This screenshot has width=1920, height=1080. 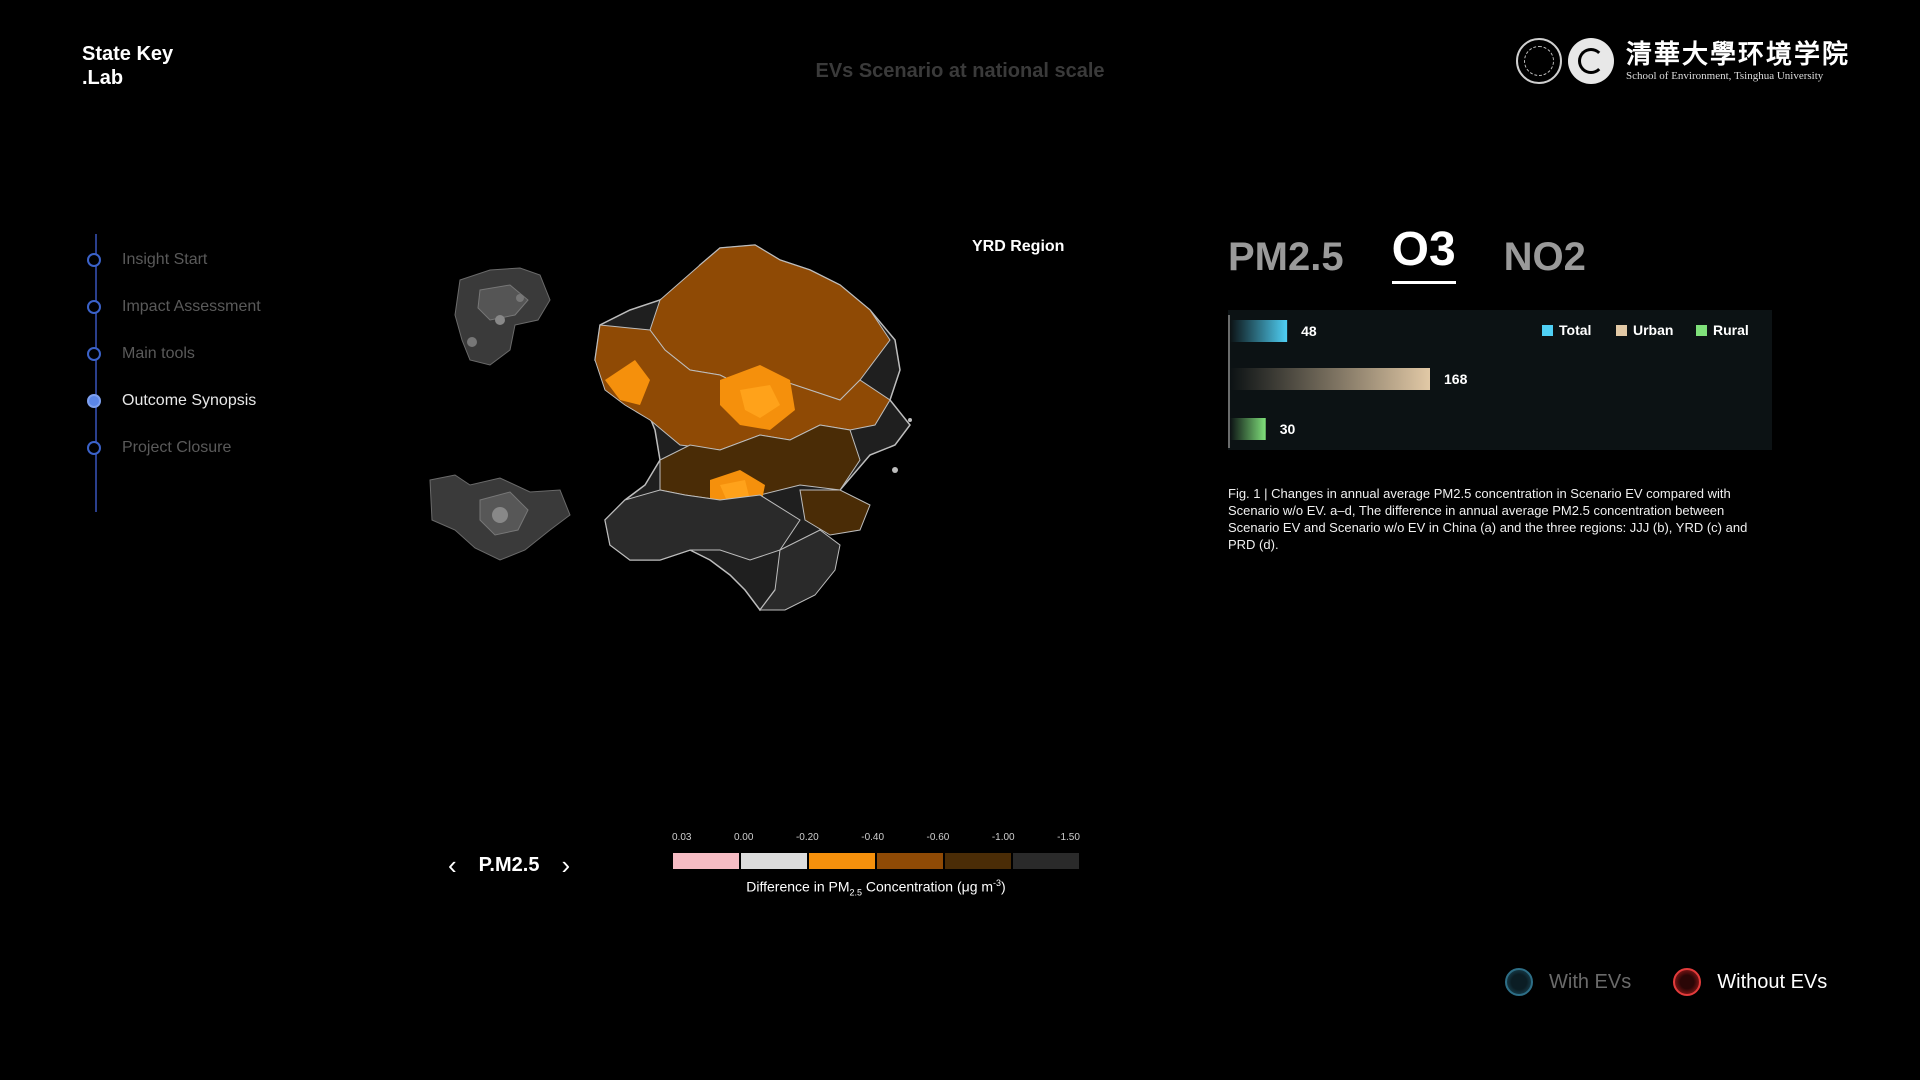 I want to click on without-evs-option: Without EVs, so click(x=1750, y=982).